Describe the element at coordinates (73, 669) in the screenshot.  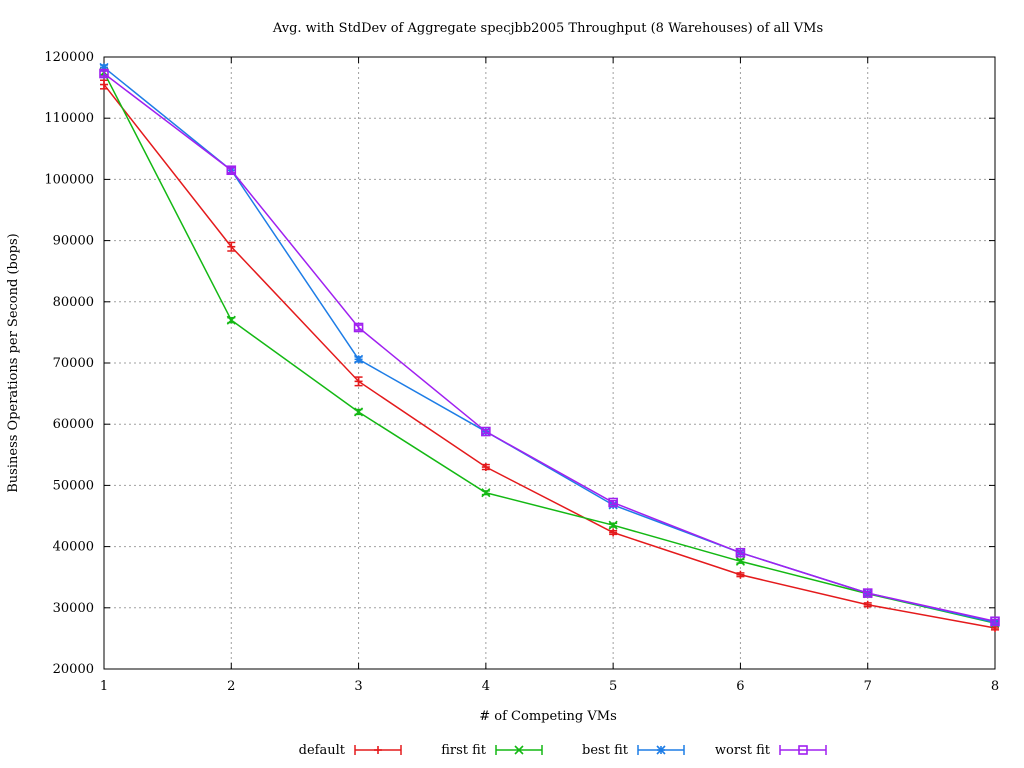
I see `y-tick-label: 20000` at that location.